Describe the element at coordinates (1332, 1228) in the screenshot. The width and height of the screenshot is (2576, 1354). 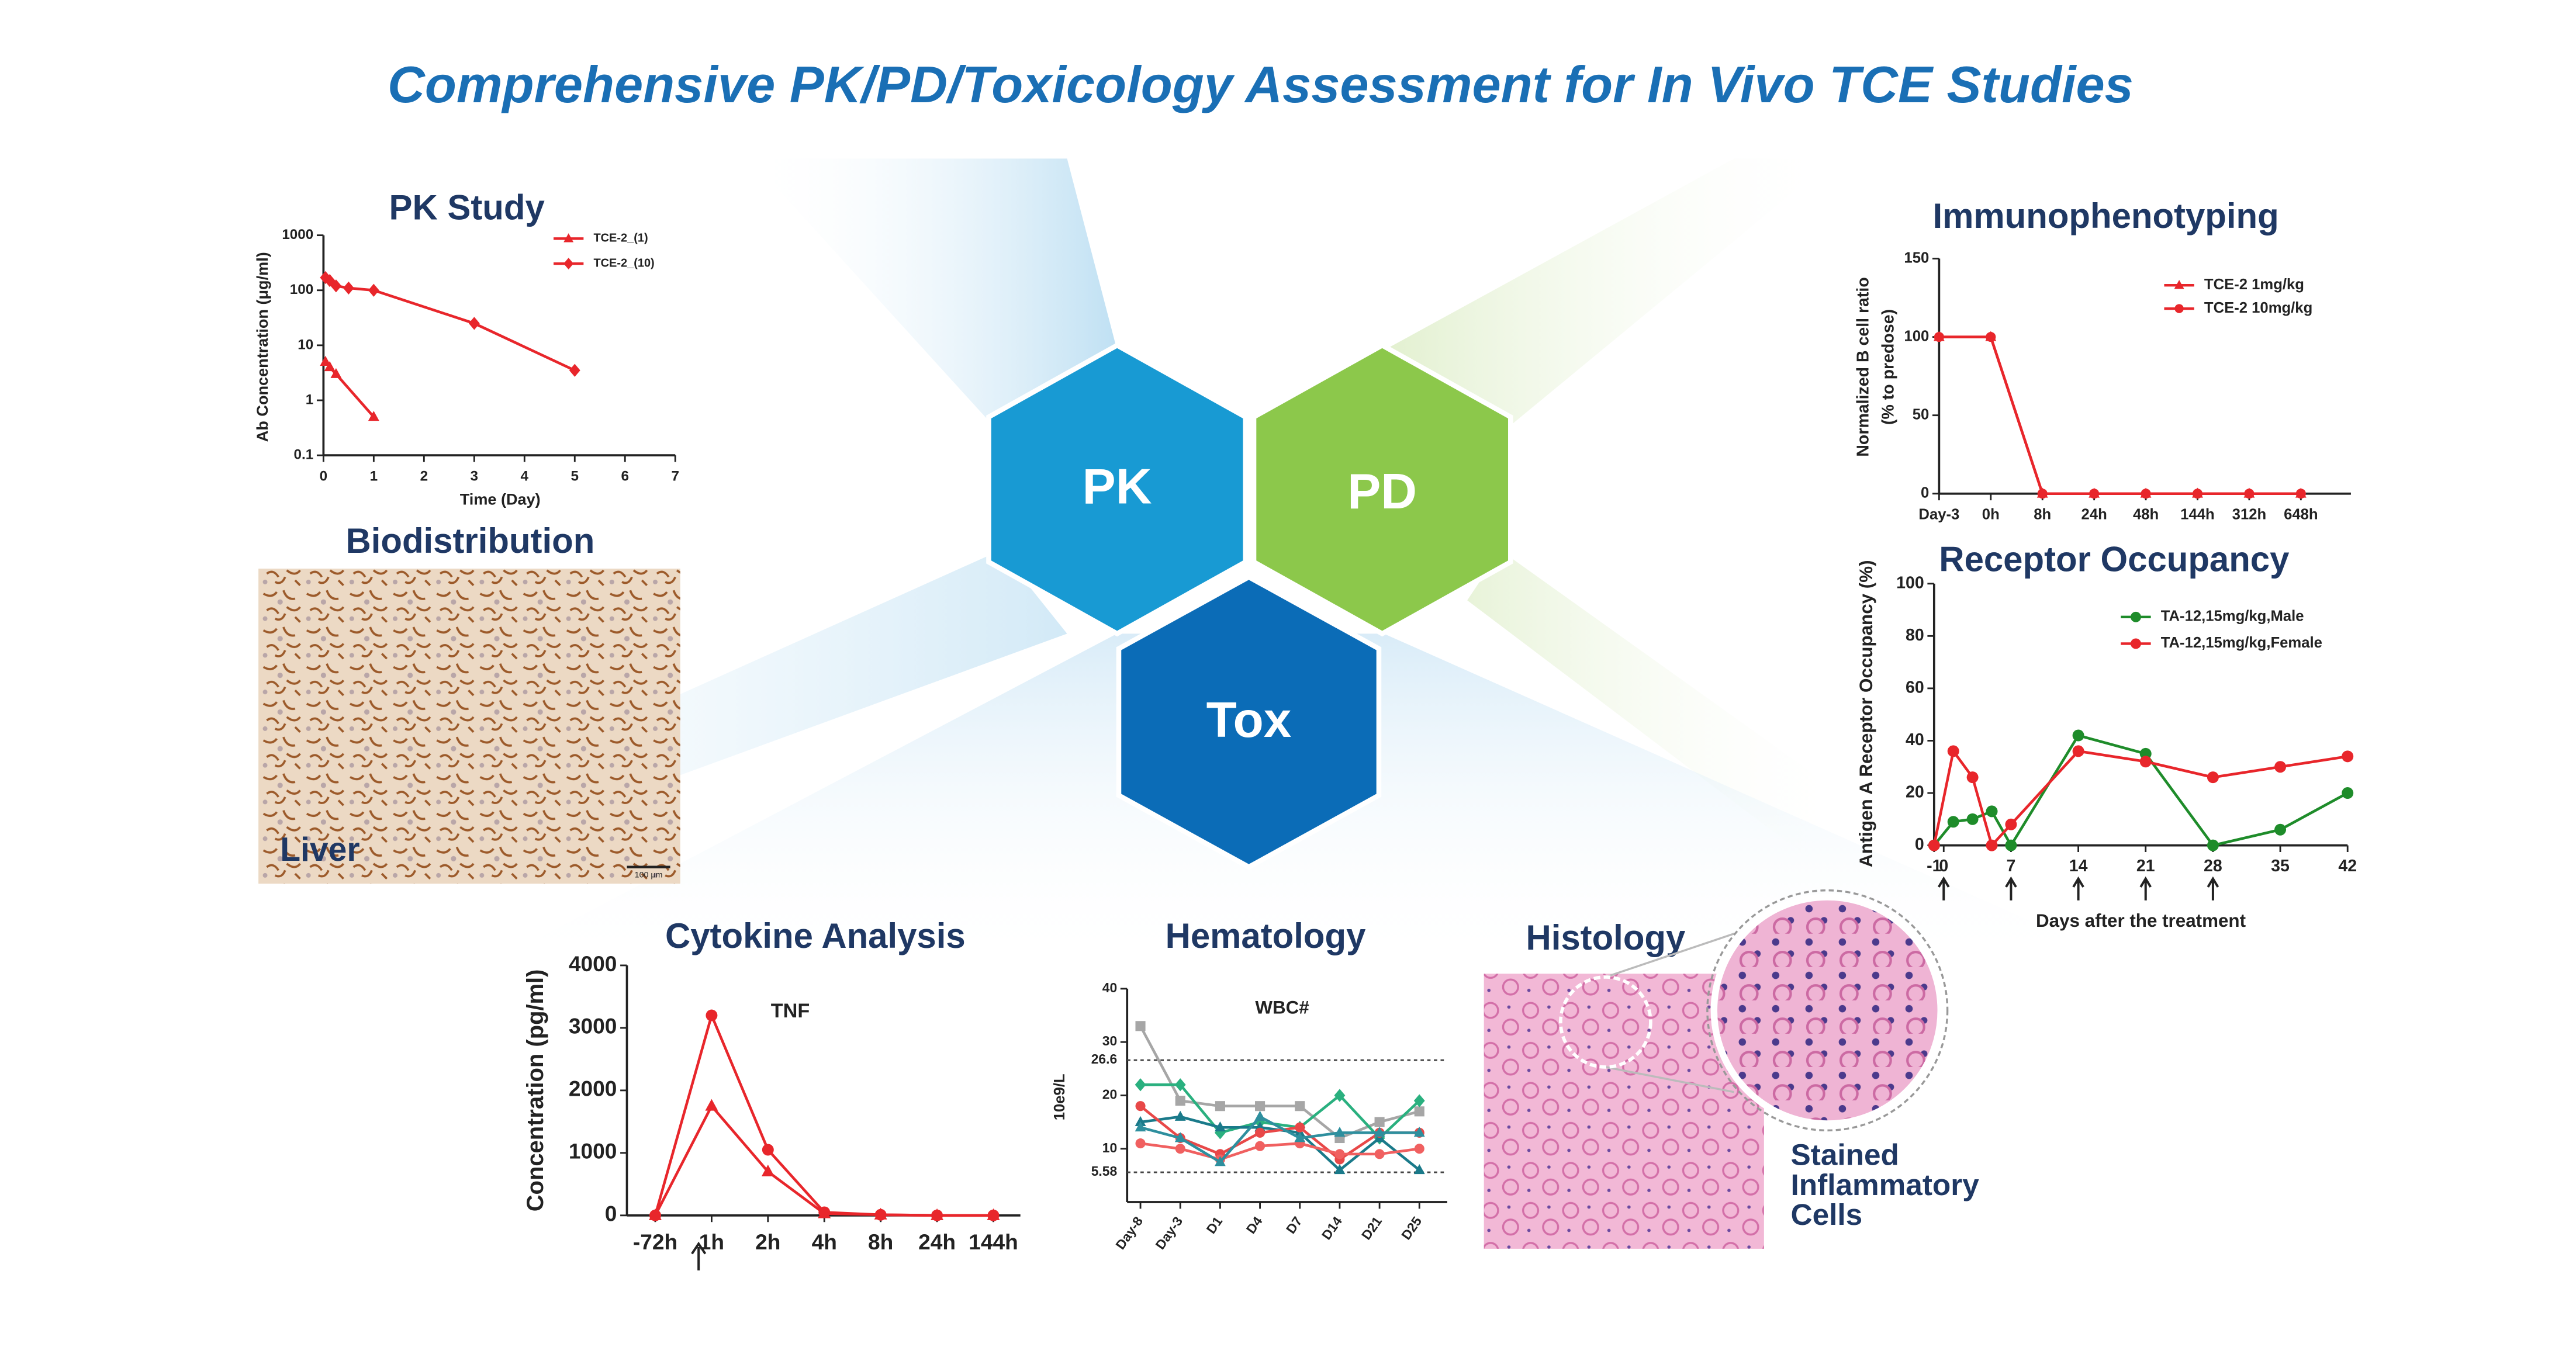
I see `x-tick-label: D14` at that location.